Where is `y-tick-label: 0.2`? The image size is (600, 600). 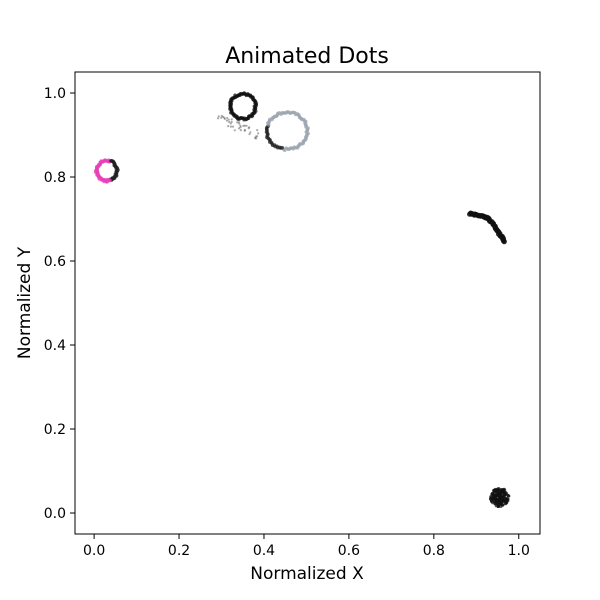 y-tick-label: 0.2 is located at coordinates (55, 430).